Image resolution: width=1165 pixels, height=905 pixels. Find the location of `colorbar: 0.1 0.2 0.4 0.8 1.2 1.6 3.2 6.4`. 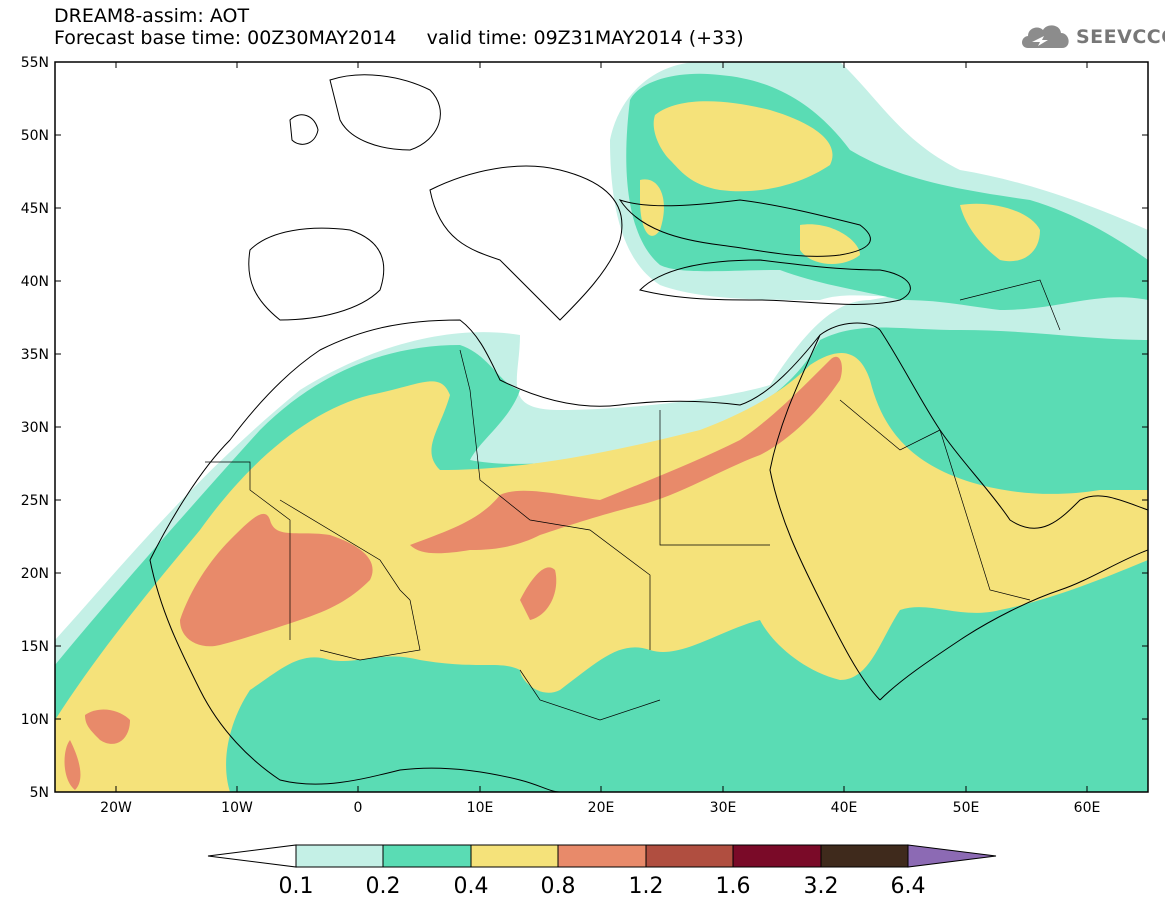

colorbar: 0.1 0.2 0.4 0.8 1.2 1.6 3.2 6.4 is located at coordinates (602, 871).